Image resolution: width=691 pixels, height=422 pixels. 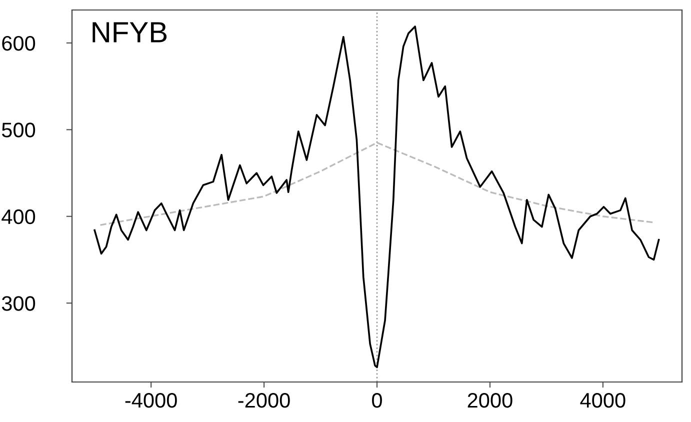 I want to click on x-tick-label: -2000, so click(x=264, y=400).